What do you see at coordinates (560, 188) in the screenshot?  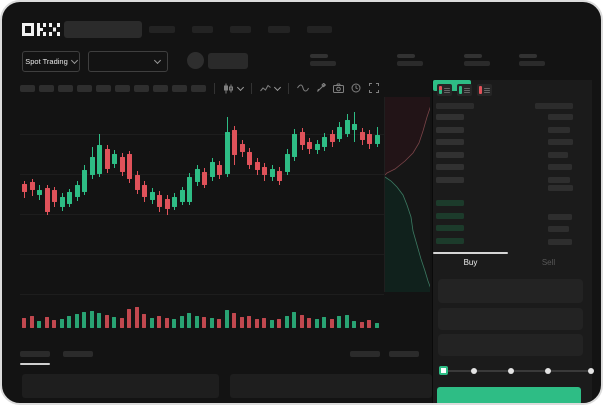 I see `last-price-amount-bar` at bounding box center [560, 188].